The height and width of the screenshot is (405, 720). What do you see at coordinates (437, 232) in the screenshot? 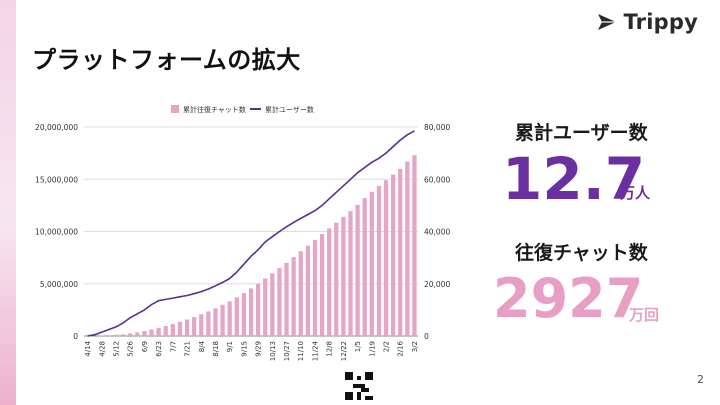
I see `y-right-tick-label: 40,000` at bounding box center [437, 232].